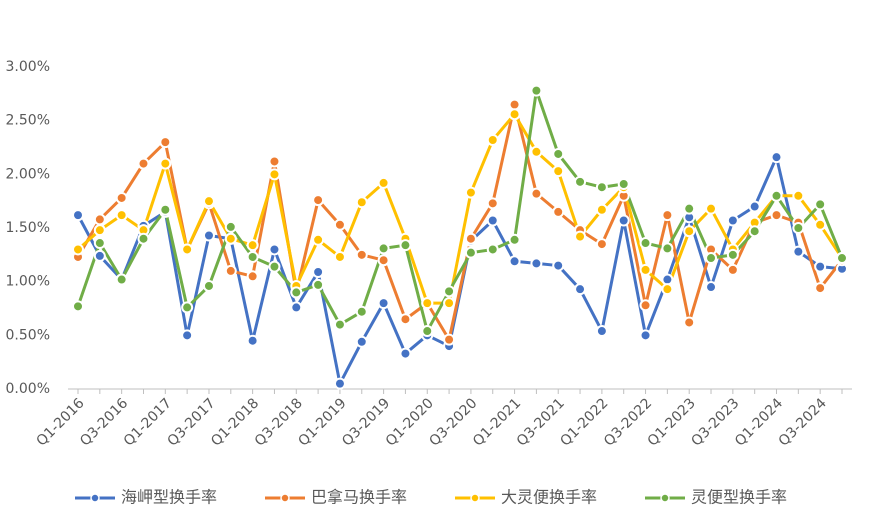 This screenshot has width=869, height=531. Describe the element at coordinates (549, 497) in the screenshot. I see `legend-label: 大灵便换手率` at that location.